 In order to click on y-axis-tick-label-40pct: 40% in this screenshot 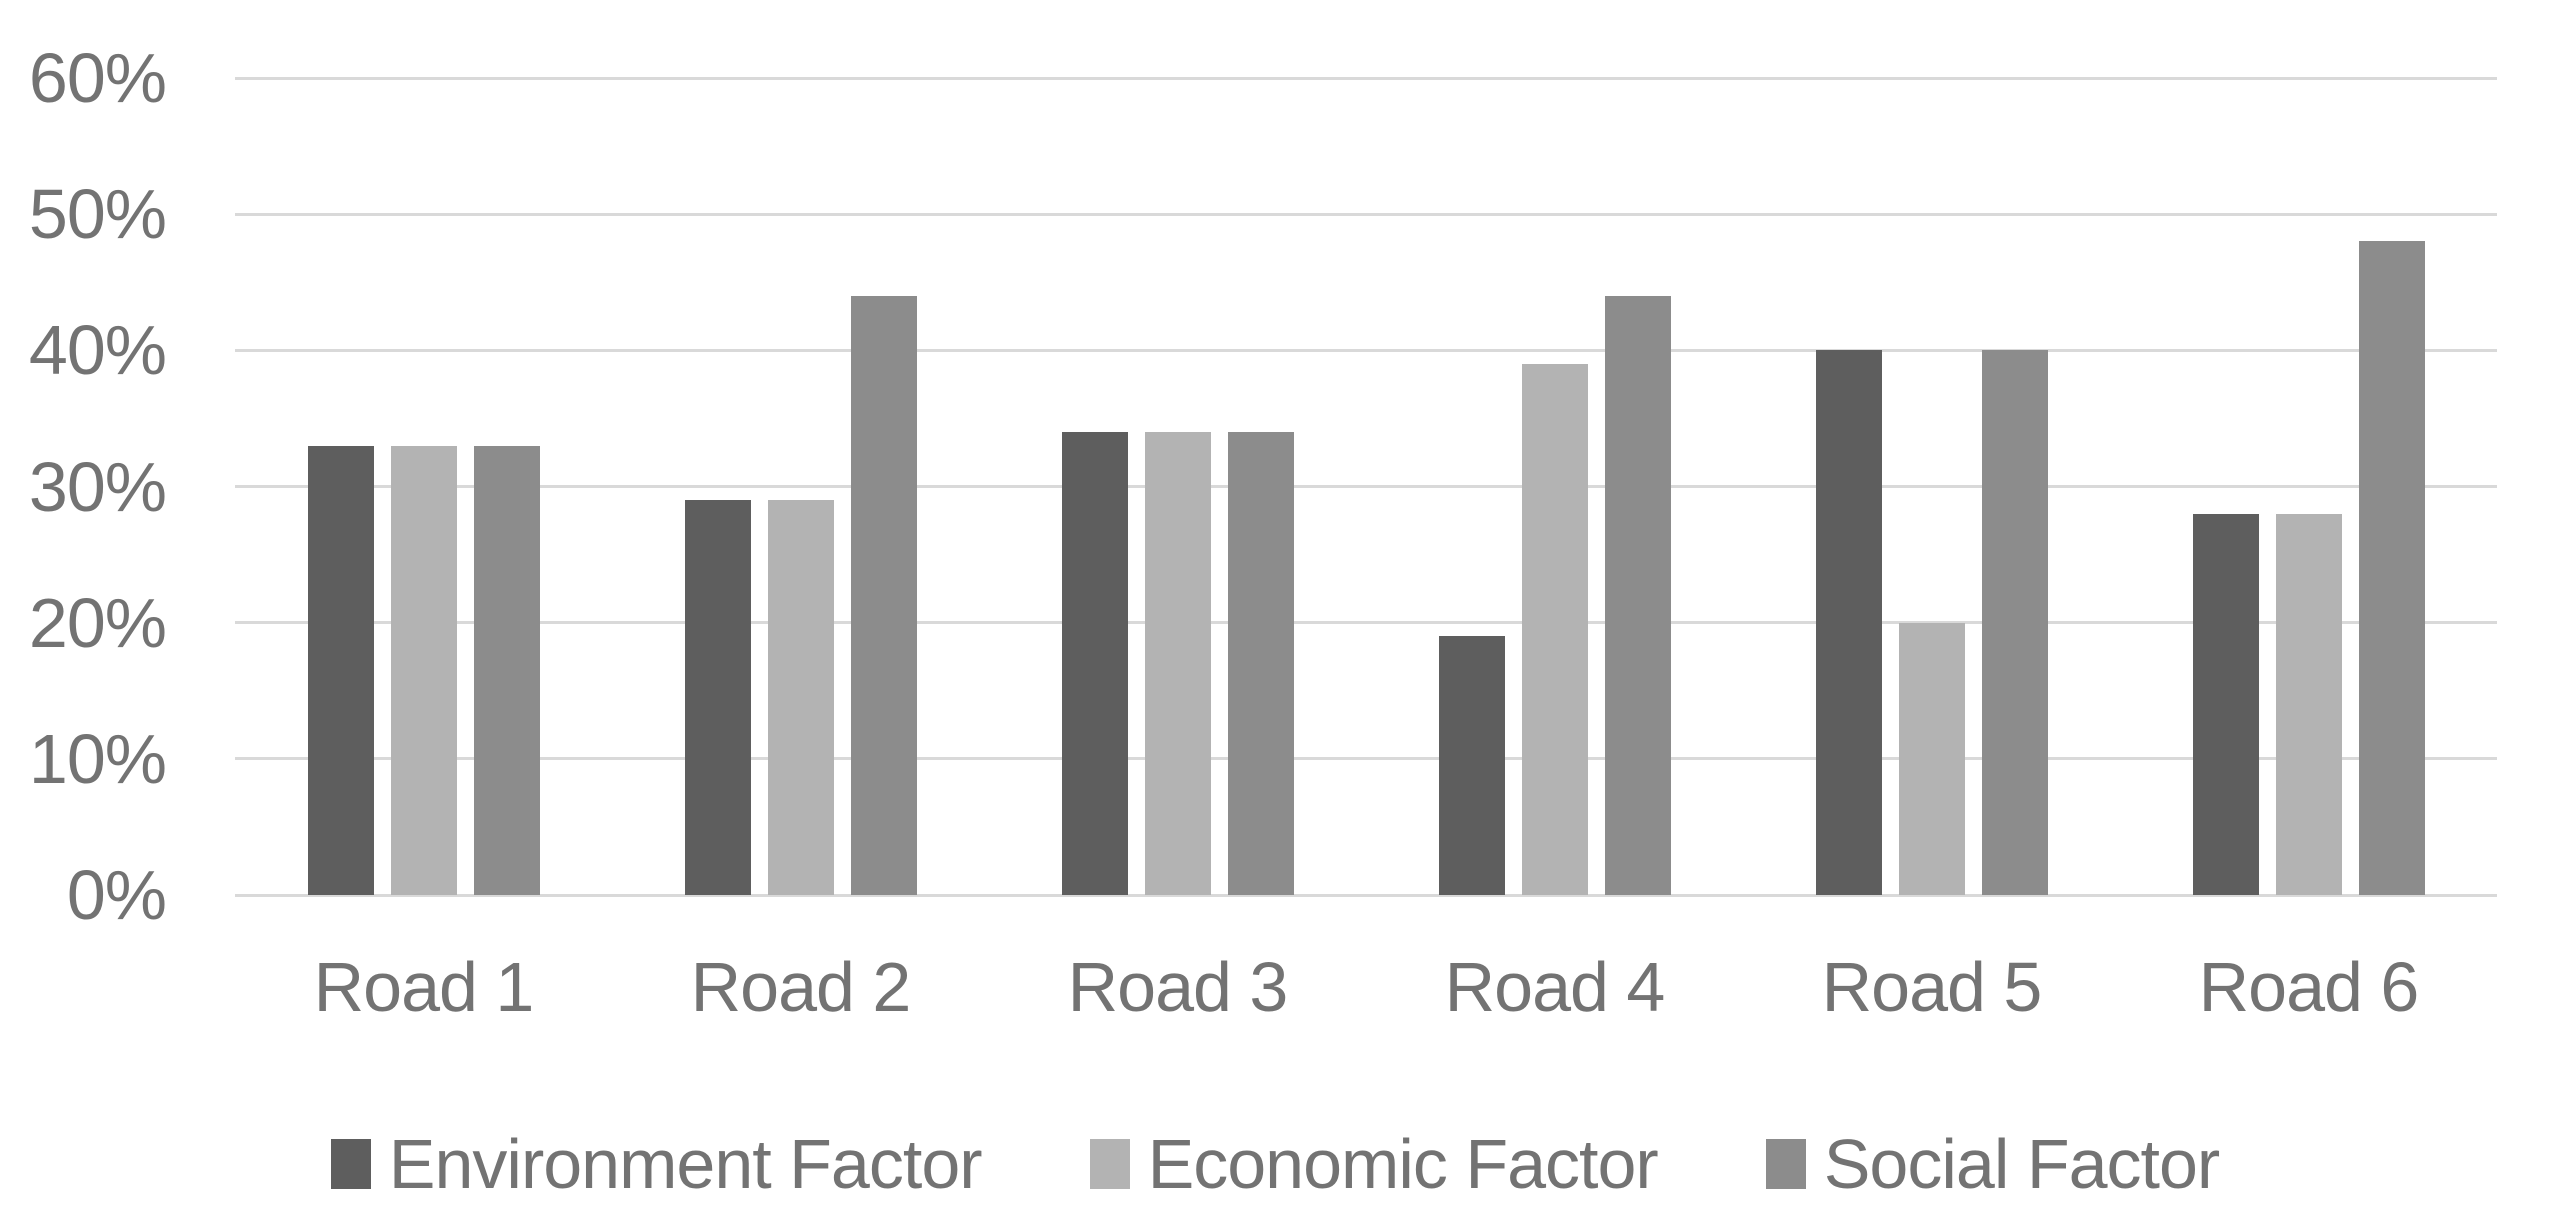, I will do `click(97, 350)`.